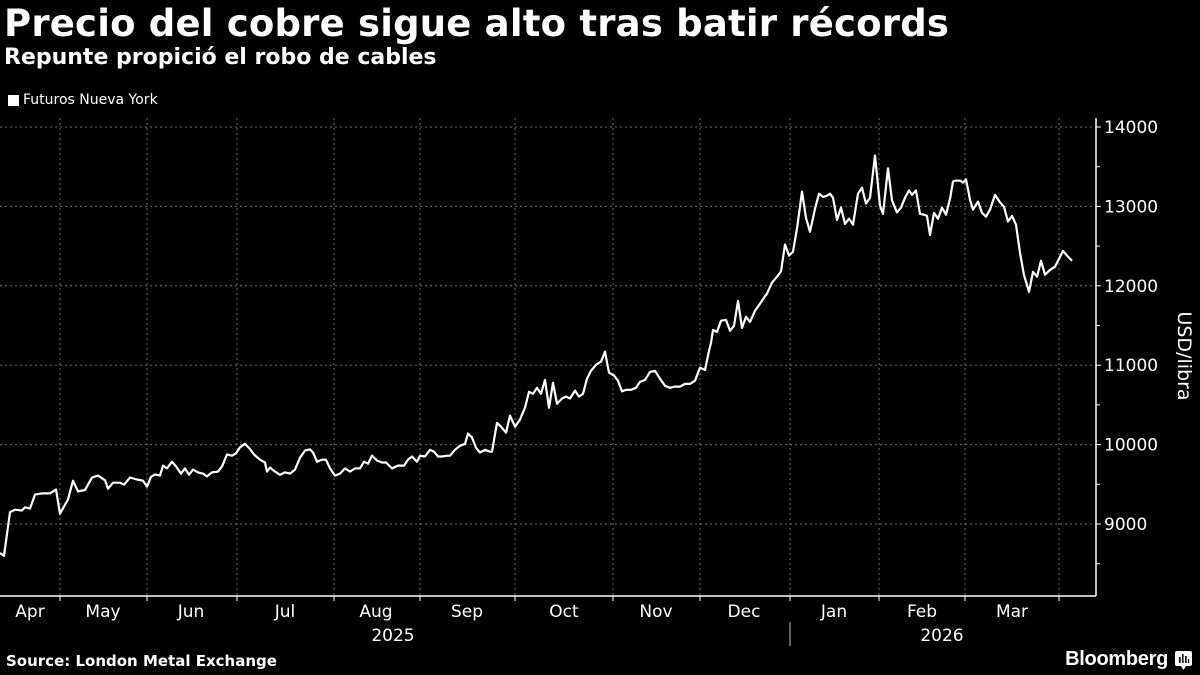  I want to click on y-axis-title: USD/libra, so click(1184, 355).